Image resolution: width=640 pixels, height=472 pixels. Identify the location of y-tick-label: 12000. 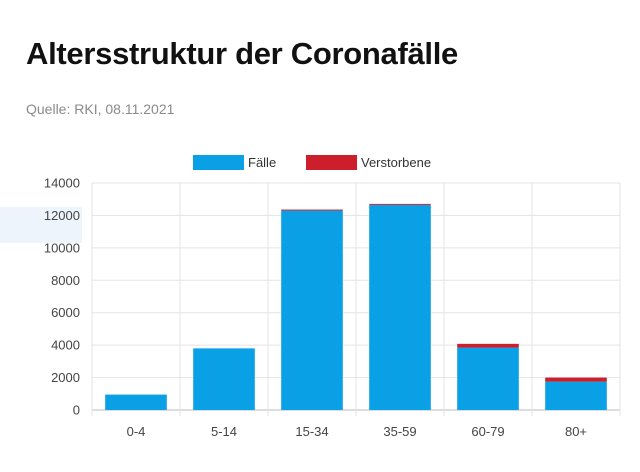
(62, 215).